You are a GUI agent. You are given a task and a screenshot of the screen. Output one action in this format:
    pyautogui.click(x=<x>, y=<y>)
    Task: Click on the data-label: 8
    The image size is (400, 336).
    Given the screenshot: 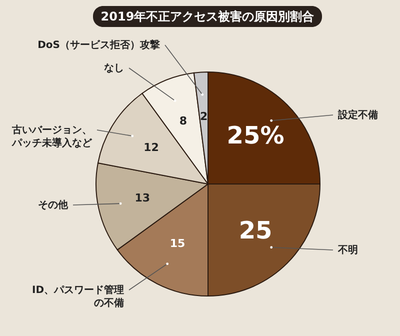 What is the action you would take?
    pyautogui.click(x=183, y=121)
    